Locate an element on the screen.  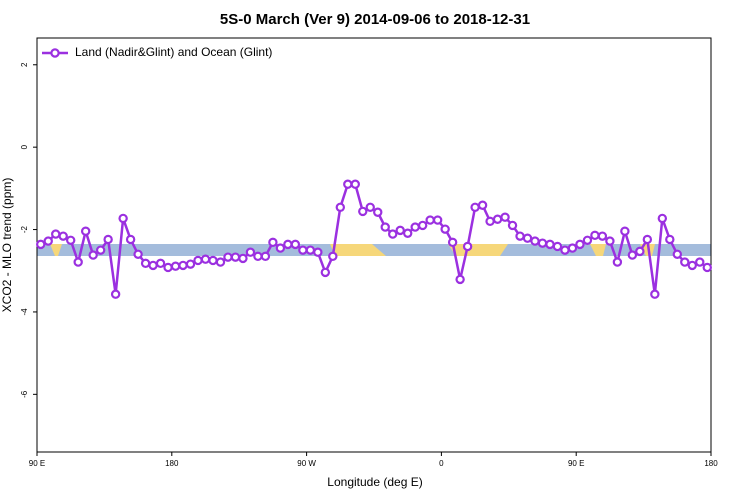
legend-marker is located at coordinates (55, 53).